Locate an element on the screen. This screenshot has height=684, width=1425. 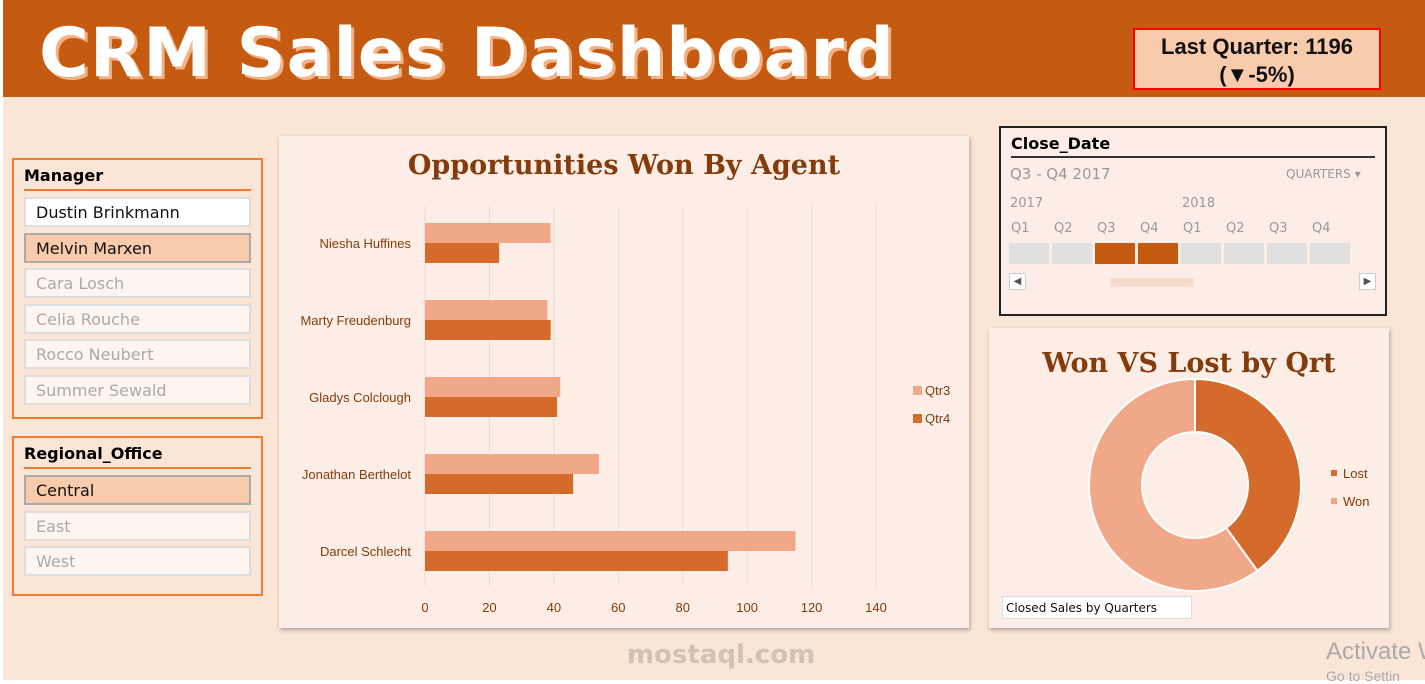
slicer-item: East is located at coordinates (137, 525).